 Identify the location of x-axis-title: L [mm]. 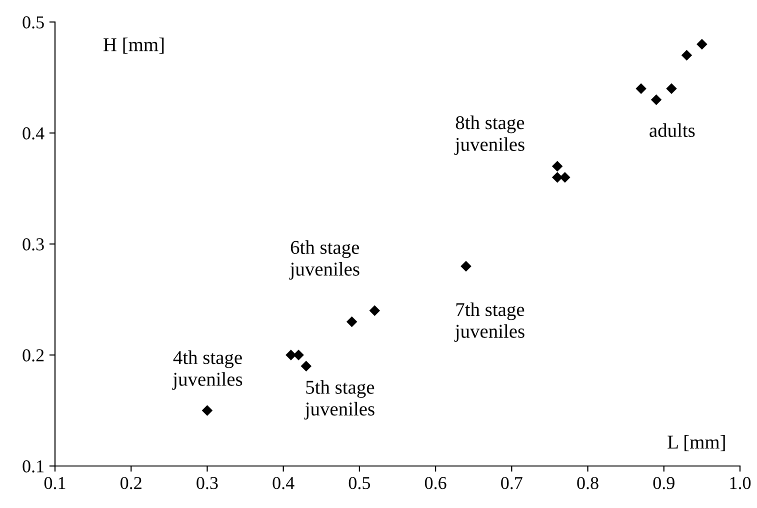
(696, 443).